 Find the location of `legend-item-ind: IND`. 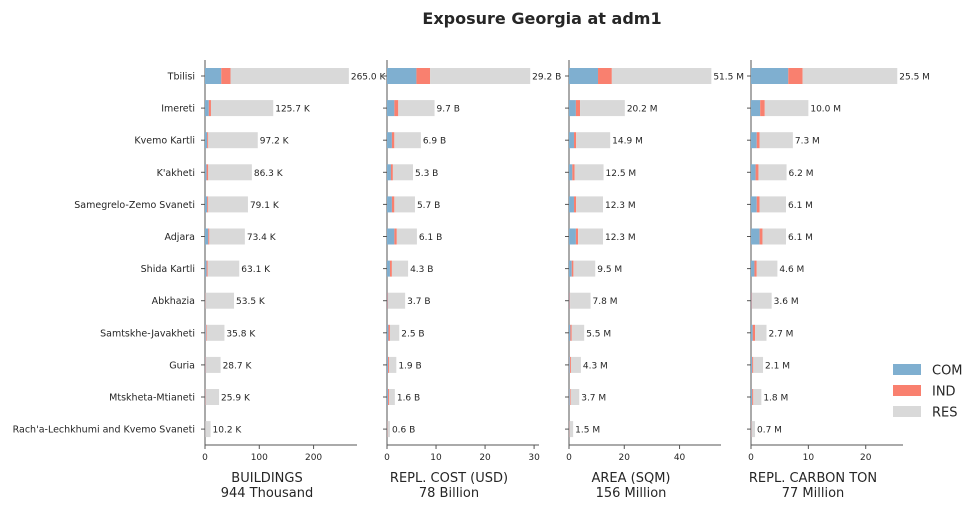

legend-item-ind: IND is located at coordinates (924, 392).